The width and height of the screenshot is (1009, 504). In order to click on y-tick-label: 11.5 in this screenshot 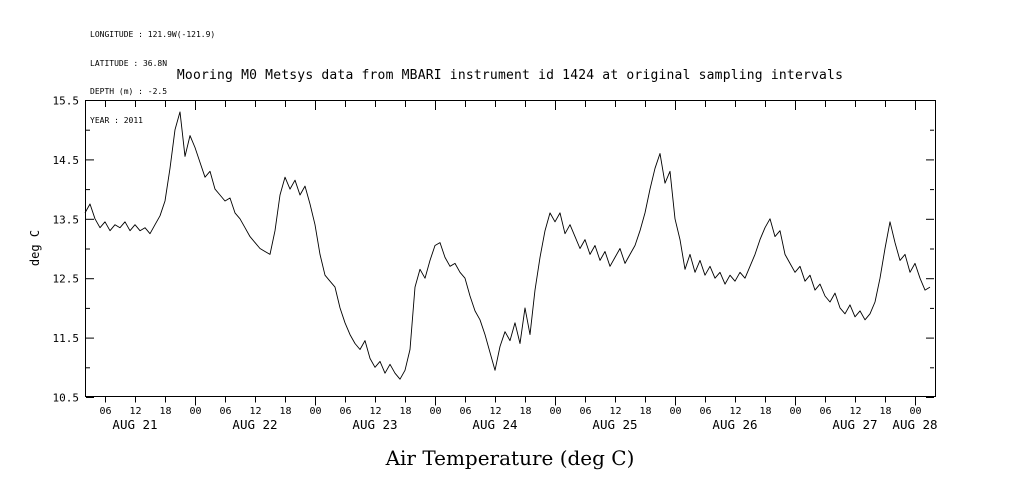, I will do `click(66, 338)`.